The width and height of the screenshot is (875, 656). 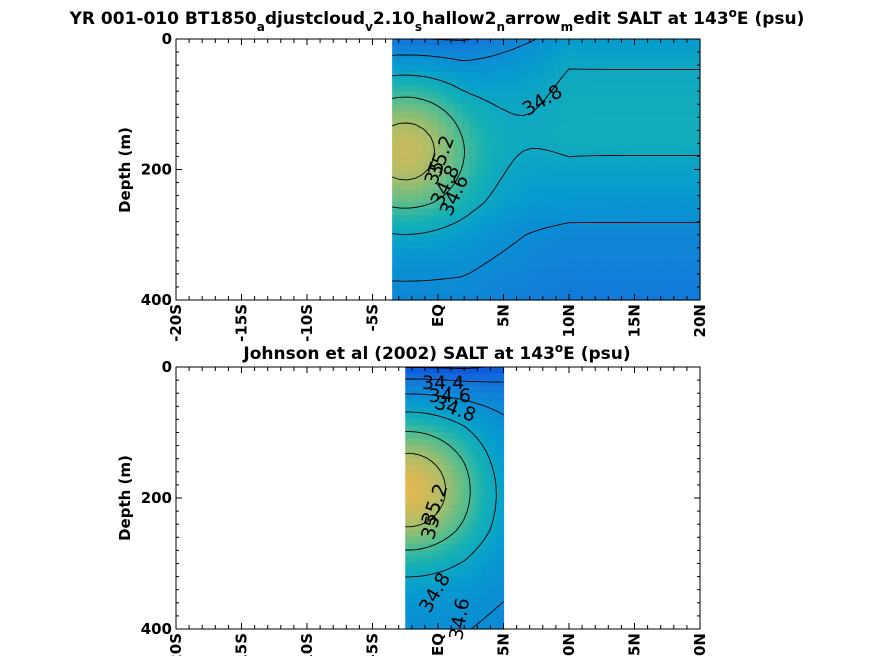 I want to click on x-tick-label: -10S, so click(x=307, y=323).